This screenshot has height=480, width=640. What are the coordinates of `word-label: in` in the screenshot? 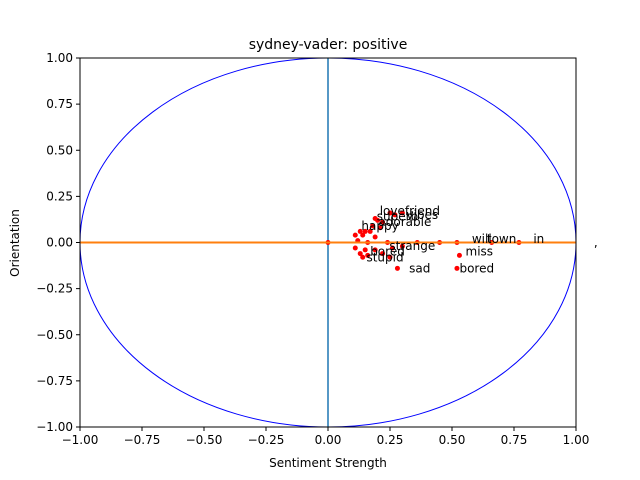 It's located at (538, 239).